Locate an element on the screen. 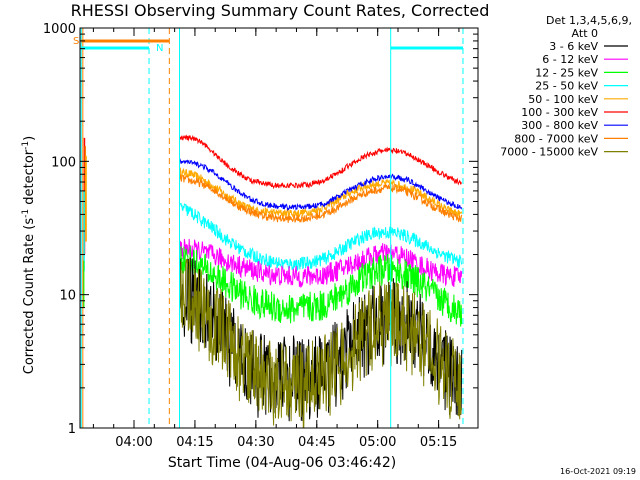 This screenshot has width=640, height=480. legend-header-line2: Att 0 is located at coordinates (585, 33).